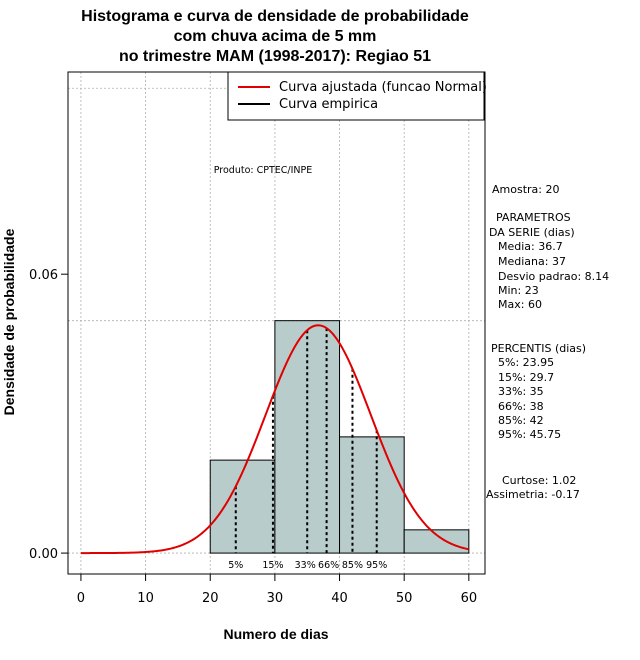 The height and width of the screenshot is (660, 640). I want to click on percentile-lines: 5% 15% 33% 66% 85% 95%, so click(307, 449).